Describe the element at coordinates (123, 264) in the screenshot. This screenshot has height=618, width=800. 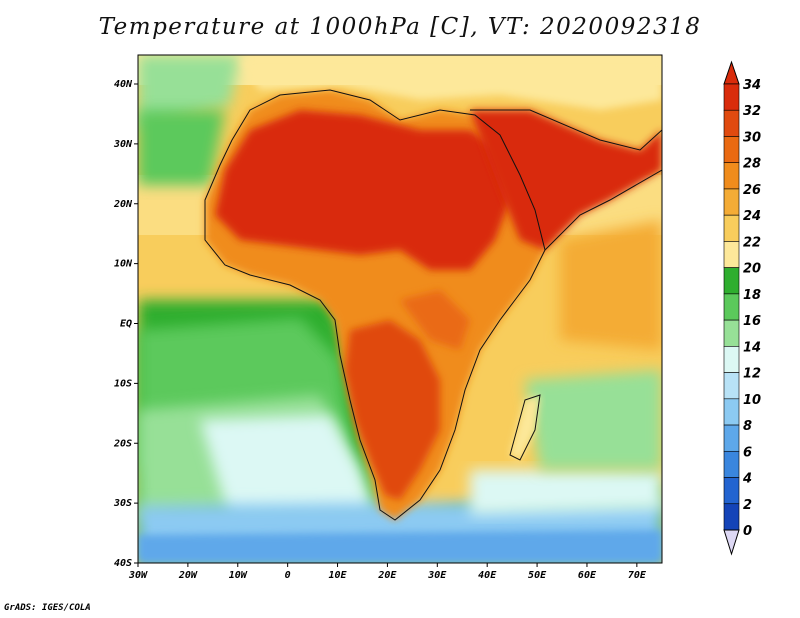
I see `y-tick-label: 10N` at that location.